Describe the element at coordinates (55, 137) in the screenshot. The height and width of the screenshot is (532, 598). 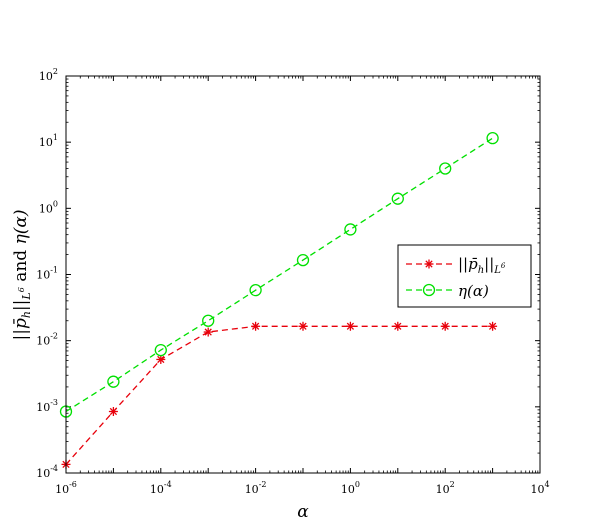
I see `y-tick-exponent: 1` at that location.